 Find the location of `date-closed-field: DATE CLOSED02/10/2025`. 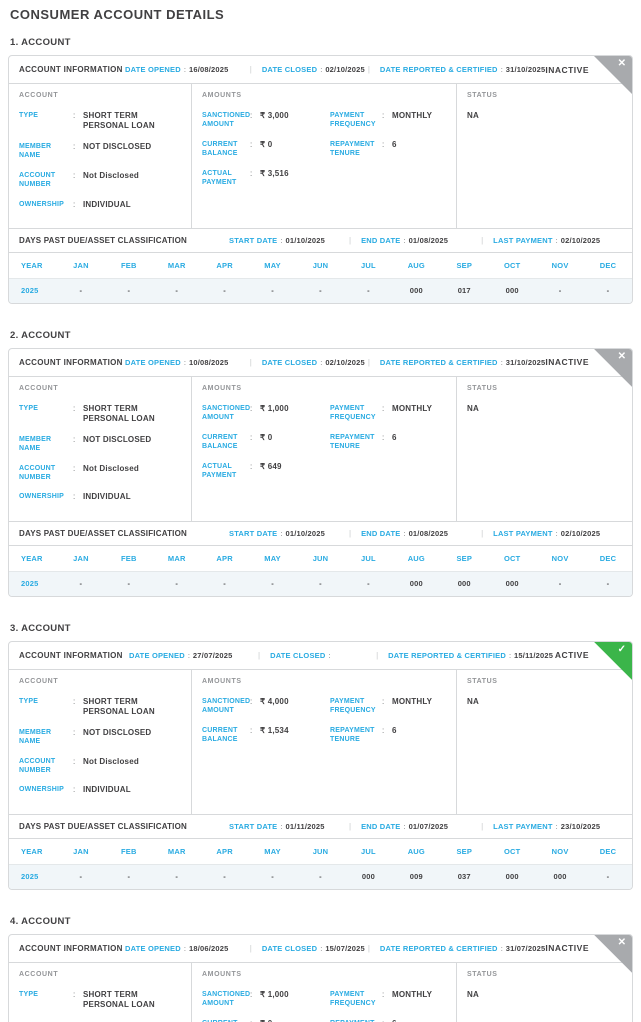

date-closed-field: DATE CLOSED02/10/2025 is located at coordinates (313, 362).